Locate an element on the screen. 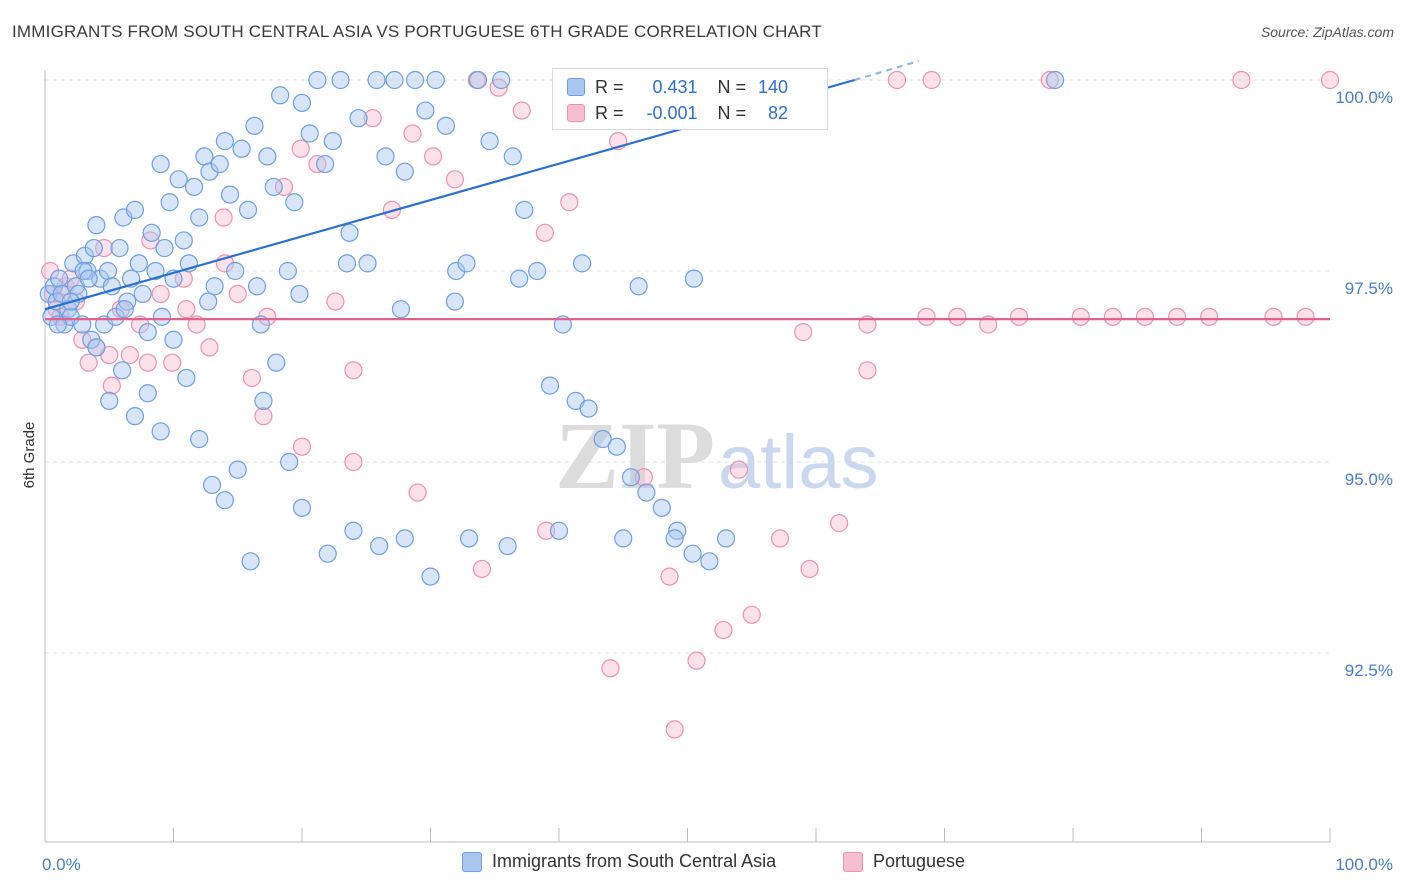 The width and height of the screenshot is (1406, 892). y-axis-label: 6th Grade is located at coordinates (29, 455).